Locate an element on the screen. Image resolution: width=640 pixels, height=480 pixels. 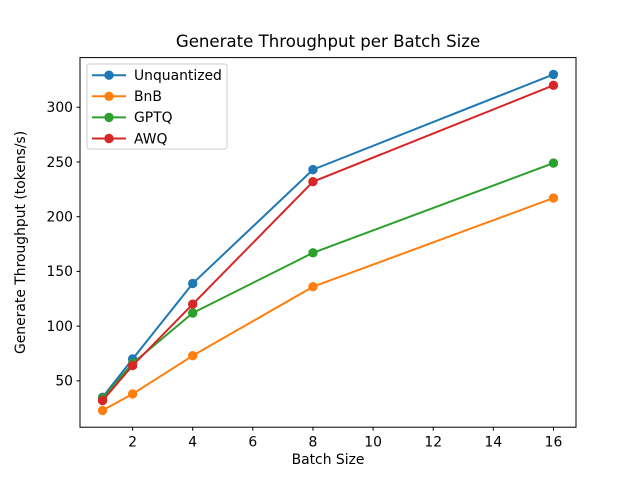
x-tick-label: 6 is located at coordinates (252, 443).